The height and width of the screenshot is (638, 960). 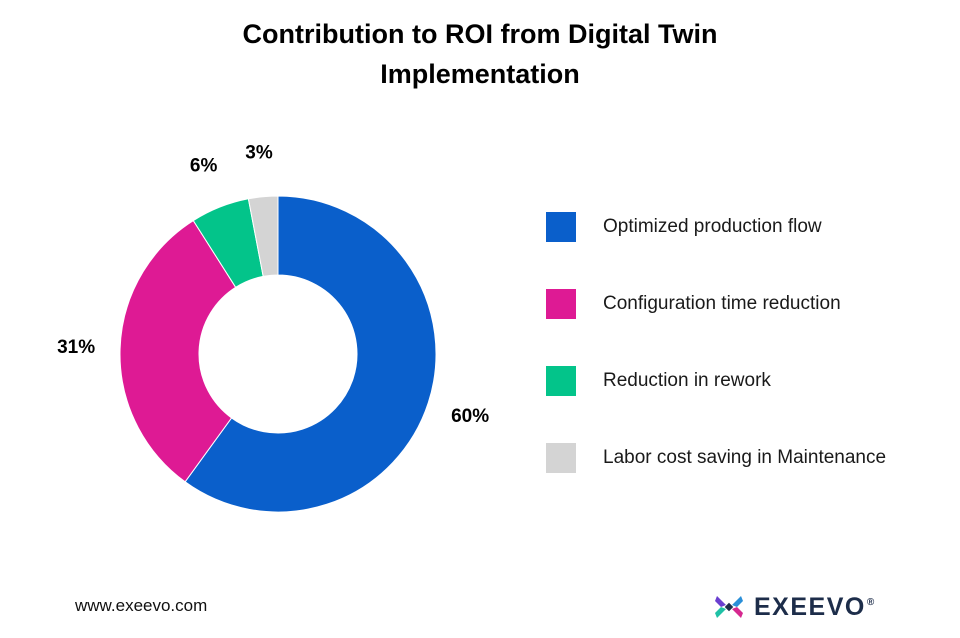 I want to click on legend-label: Reduction in rework, so click(x=687, y=380).